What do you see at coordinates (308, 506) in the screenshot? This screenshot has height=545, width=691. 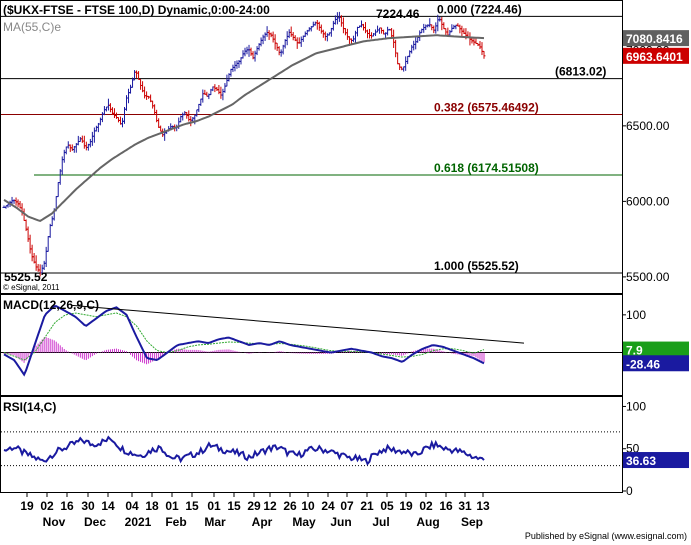 I see `x-axis-day-label: 10` at bounding box center [308, 506].